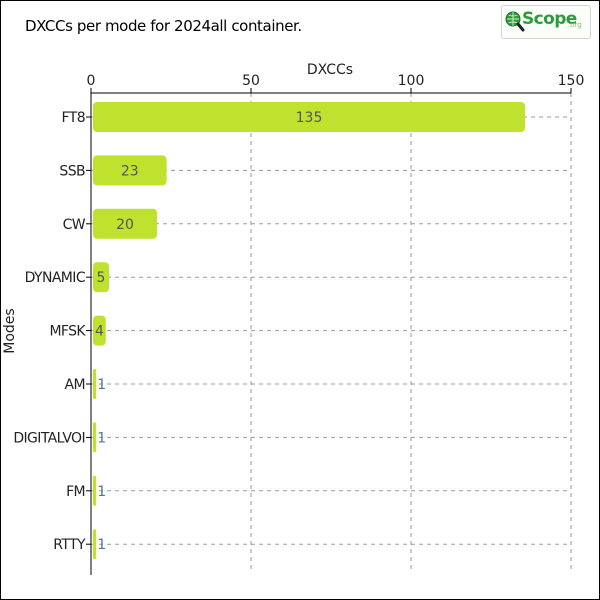 The image size is (600, 600). What do you see at coordinates (411, 81) in the screenshot?
I see `x-tick-label: 100` at bounding box center [411, 81].